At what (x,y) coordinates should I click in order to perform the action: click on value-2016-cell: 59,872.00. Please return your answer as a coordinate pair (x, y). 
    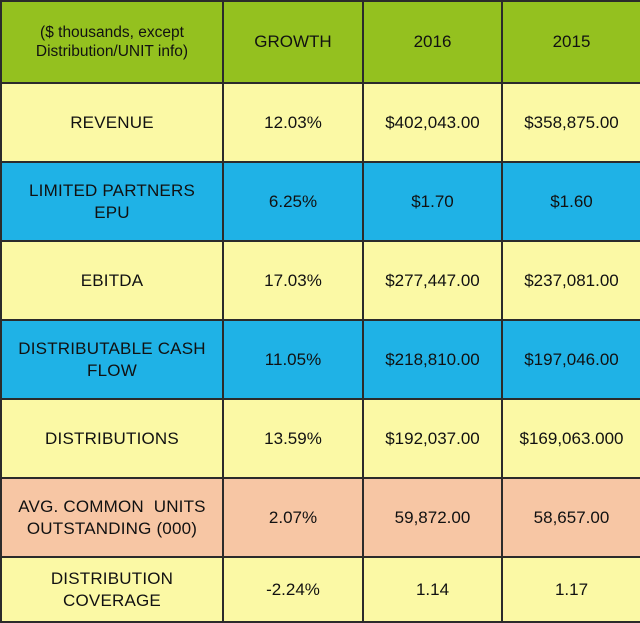
    Looking at the image, I should click on (432, 517).